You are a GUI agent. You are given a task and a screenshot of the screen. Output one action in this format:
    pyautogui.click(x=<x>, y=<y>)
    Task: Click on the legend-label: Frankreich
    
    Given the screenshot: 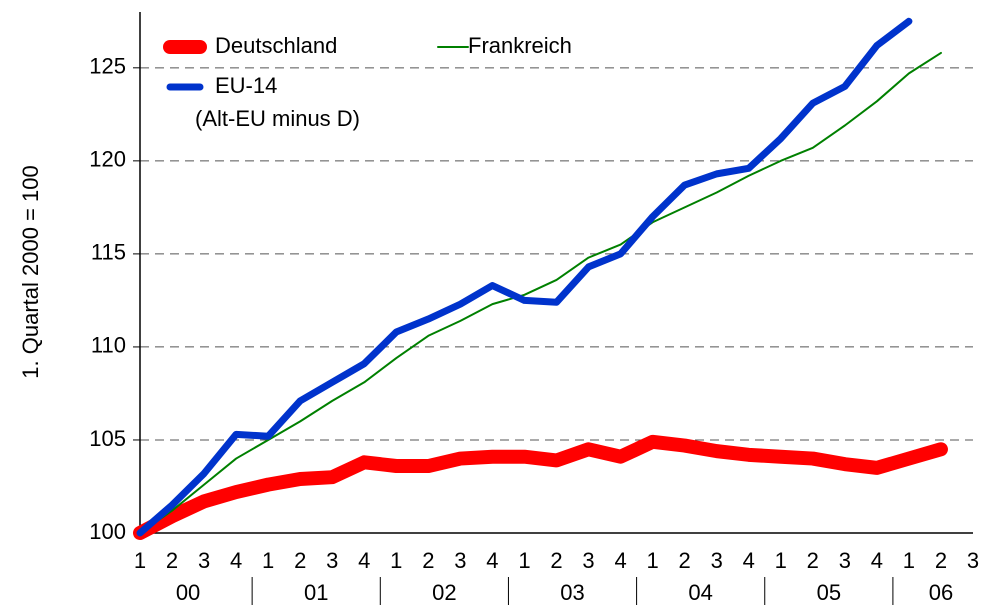 What is the action you would take?
    pyautogui.click(x=520, y=45)
    